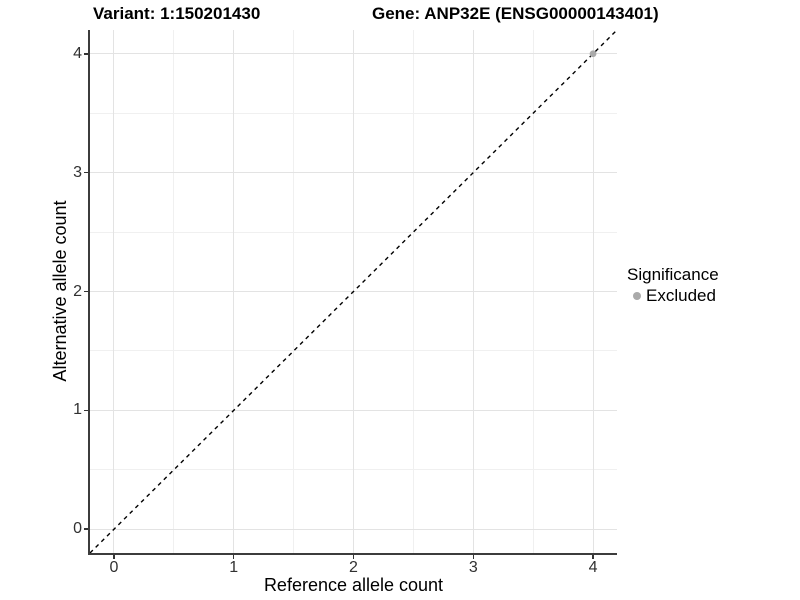 The image size is (800, 600). I want to click on plot-title-variant: Variant: 1:150201430, so click(177, 13).